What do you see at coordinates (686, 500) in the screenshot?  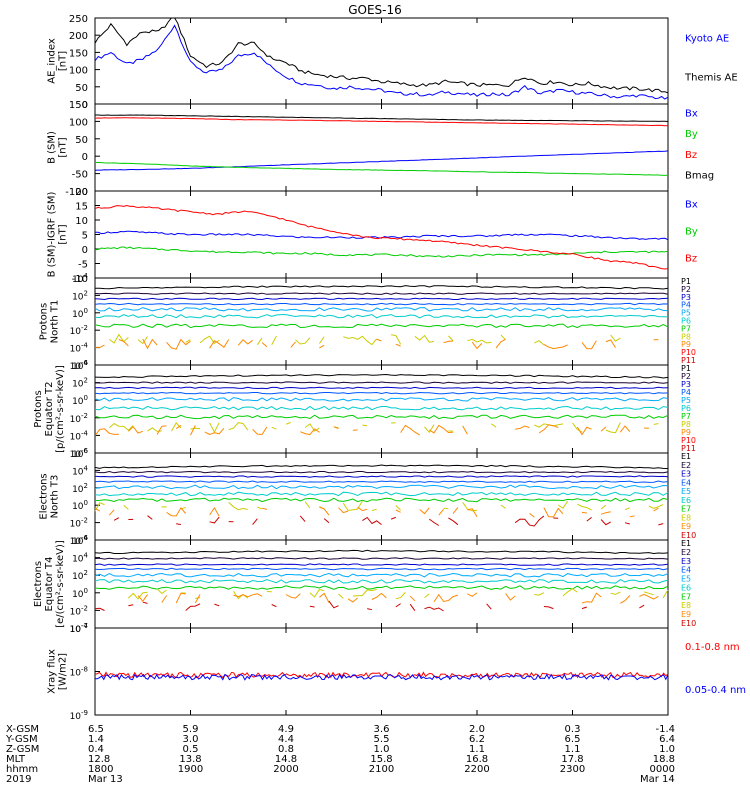 I see `panel6-channel-label: E6` at bounding box center [686, 500].